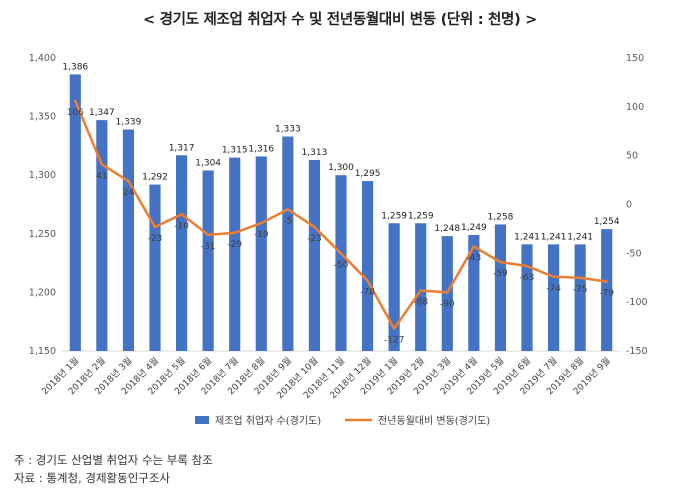 The width and height of the screenshot is (680, 491). I want to click on bar-value-label: 1,317, so click(182, 148).